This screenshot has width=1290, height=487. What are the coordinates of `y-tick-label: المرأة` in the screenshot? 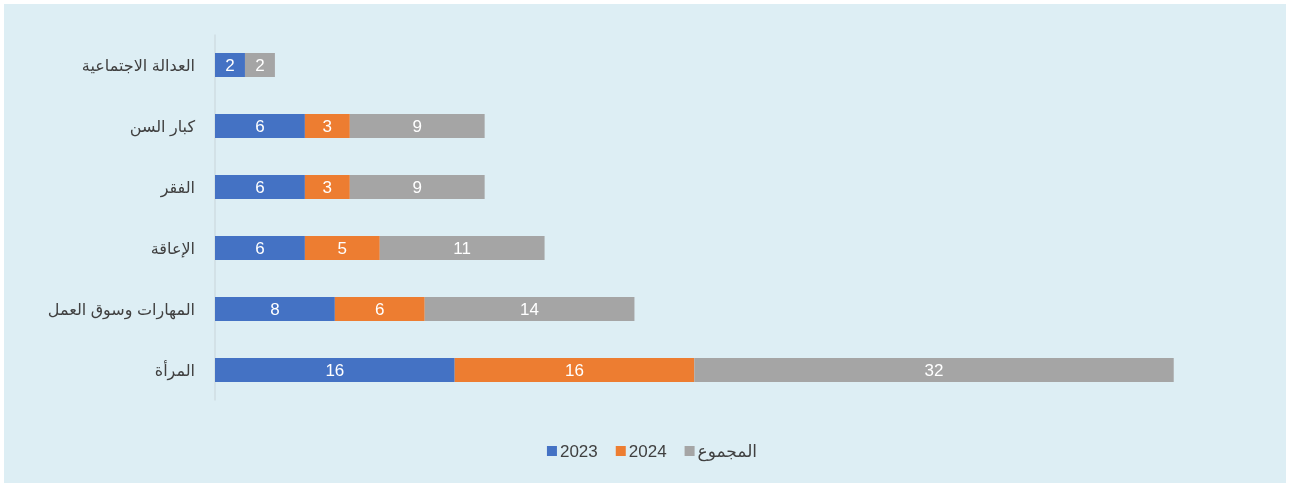 It's located at (174, 370).